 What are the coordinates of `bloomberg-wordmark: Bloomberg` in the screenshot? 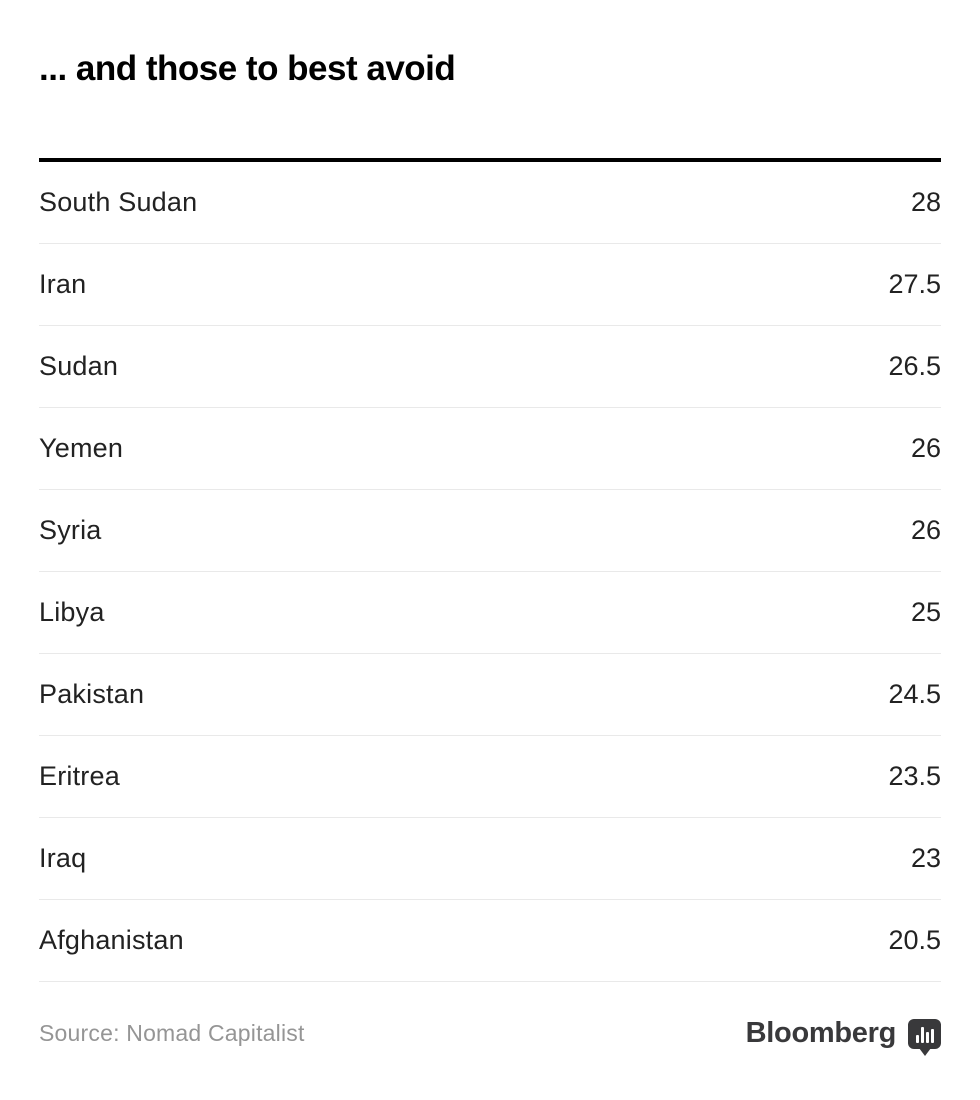 It's located at (821, 1032).